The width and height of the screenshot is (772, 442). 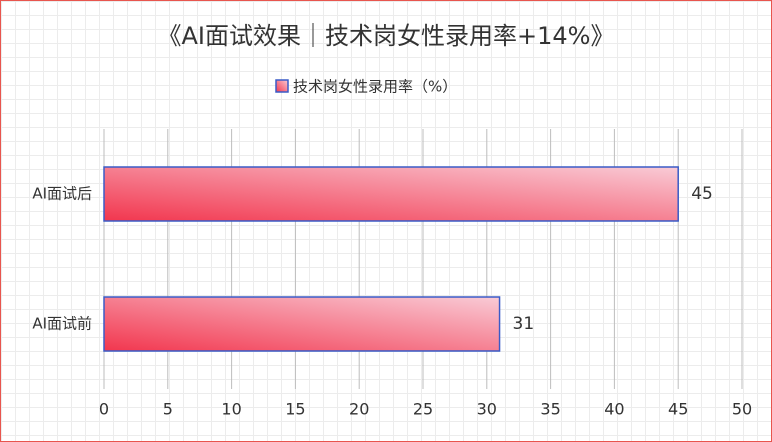 I want to click on legend-swatch, so click(x=282, y=86).